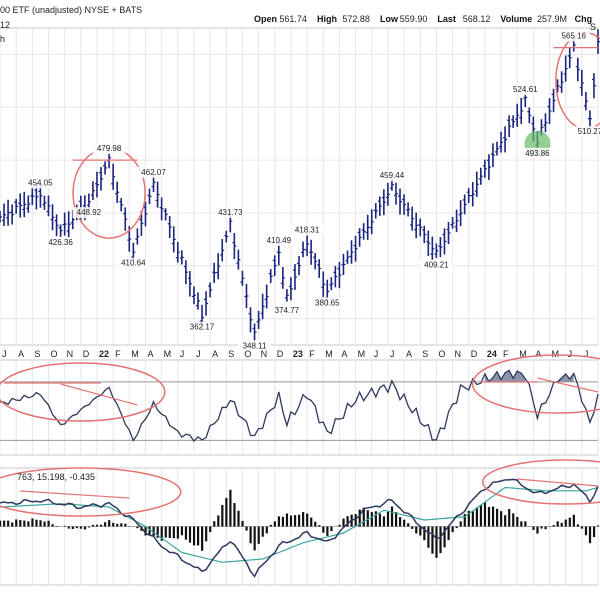  I want to click on ohlc-value-high: 572.88, so click(356, 19).